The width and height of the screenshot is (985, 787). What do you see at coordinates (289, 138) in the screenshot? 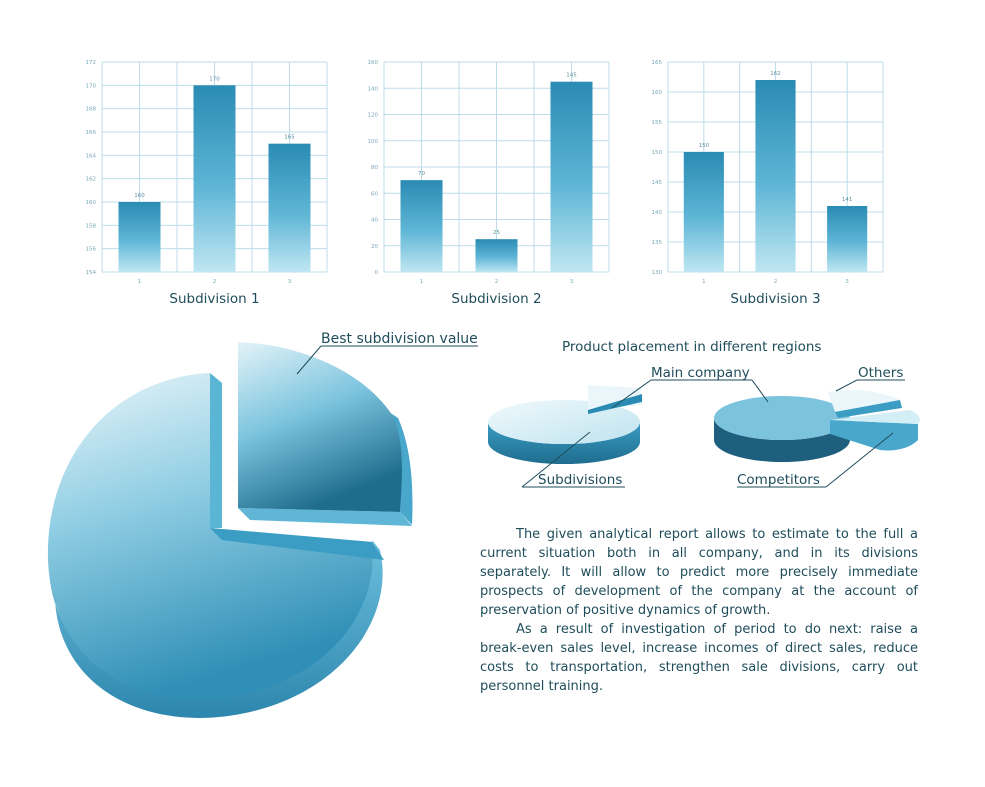
I see `bar-data-label: 165` at bounding box center [289, 138].